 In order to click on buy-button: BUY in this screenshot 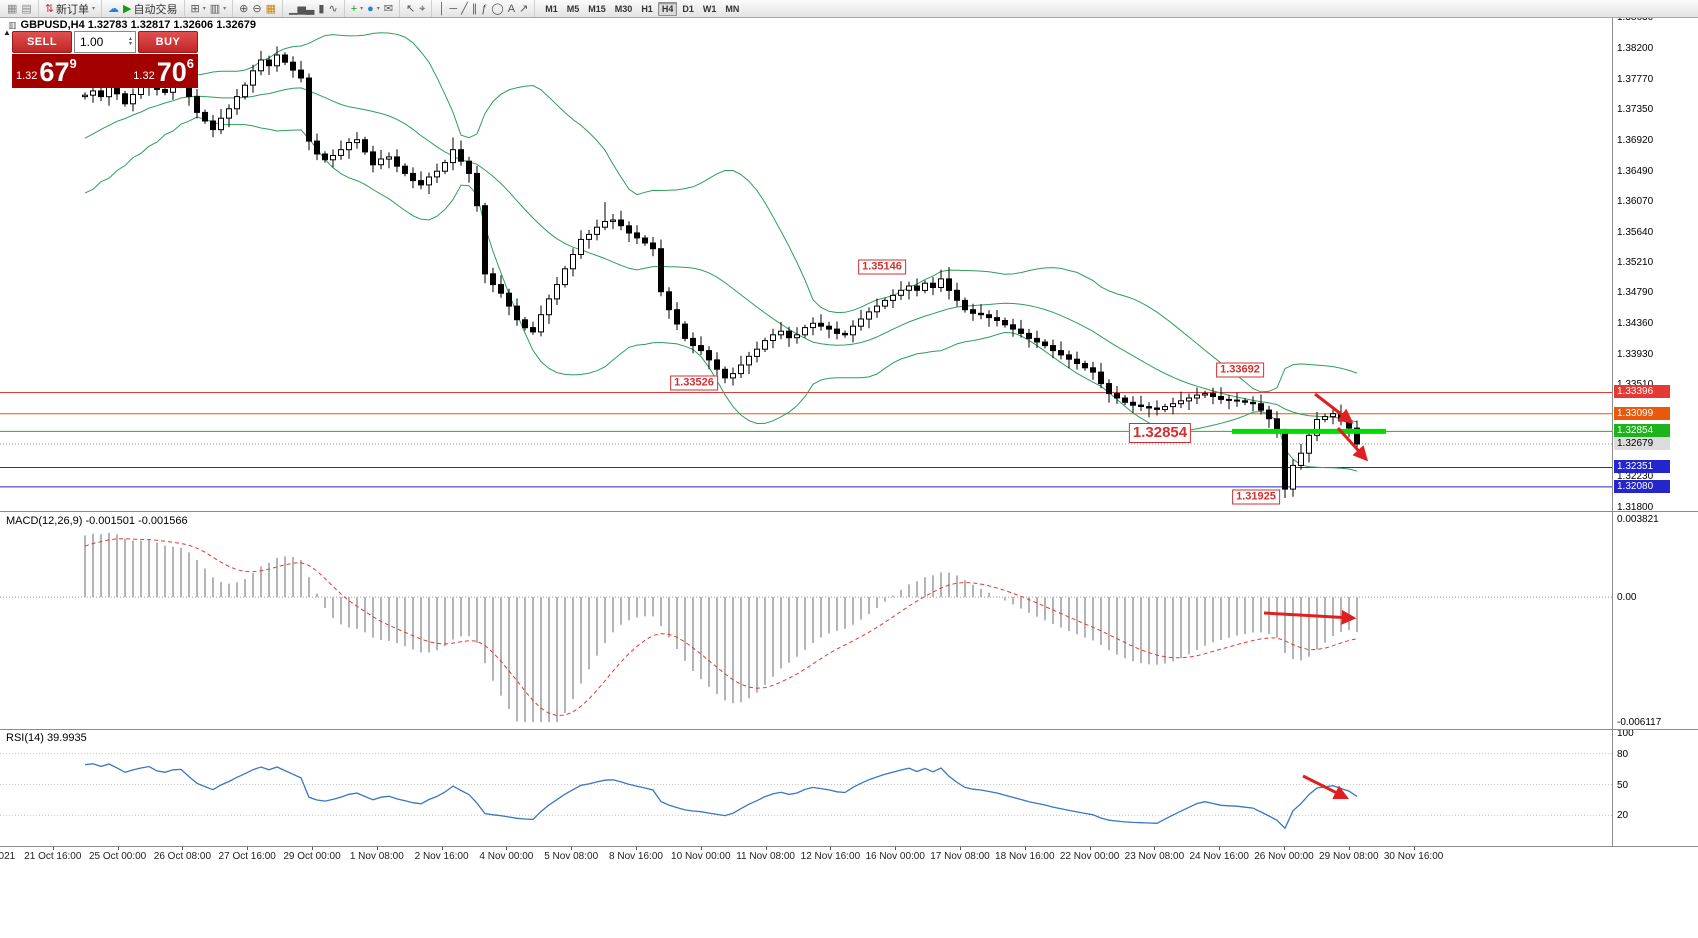, I will do `click(168, 42)`.